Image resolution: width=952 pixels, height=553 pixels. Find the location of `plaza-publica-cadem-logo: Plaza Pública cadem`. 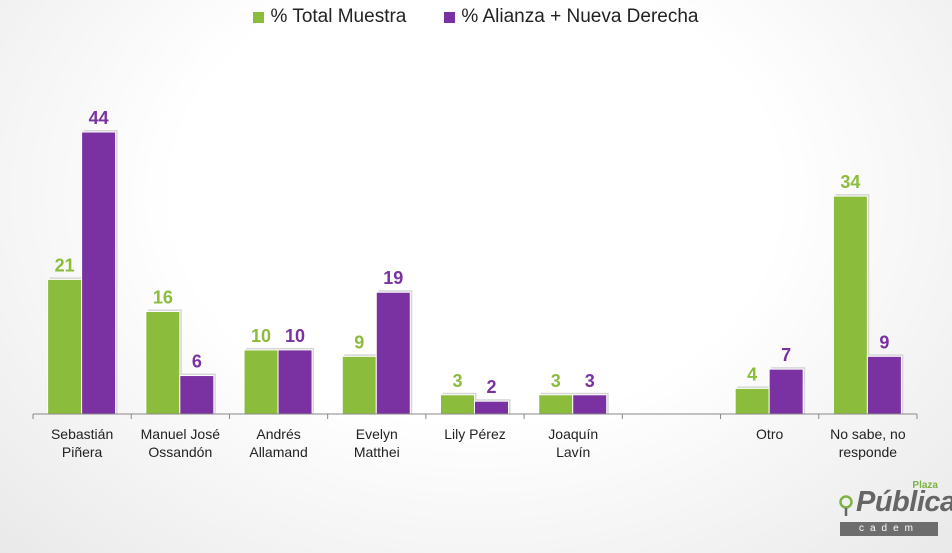

plaza-publica-cadem-logo: Plaza Pública cadem is located at coordinates (895, 510).